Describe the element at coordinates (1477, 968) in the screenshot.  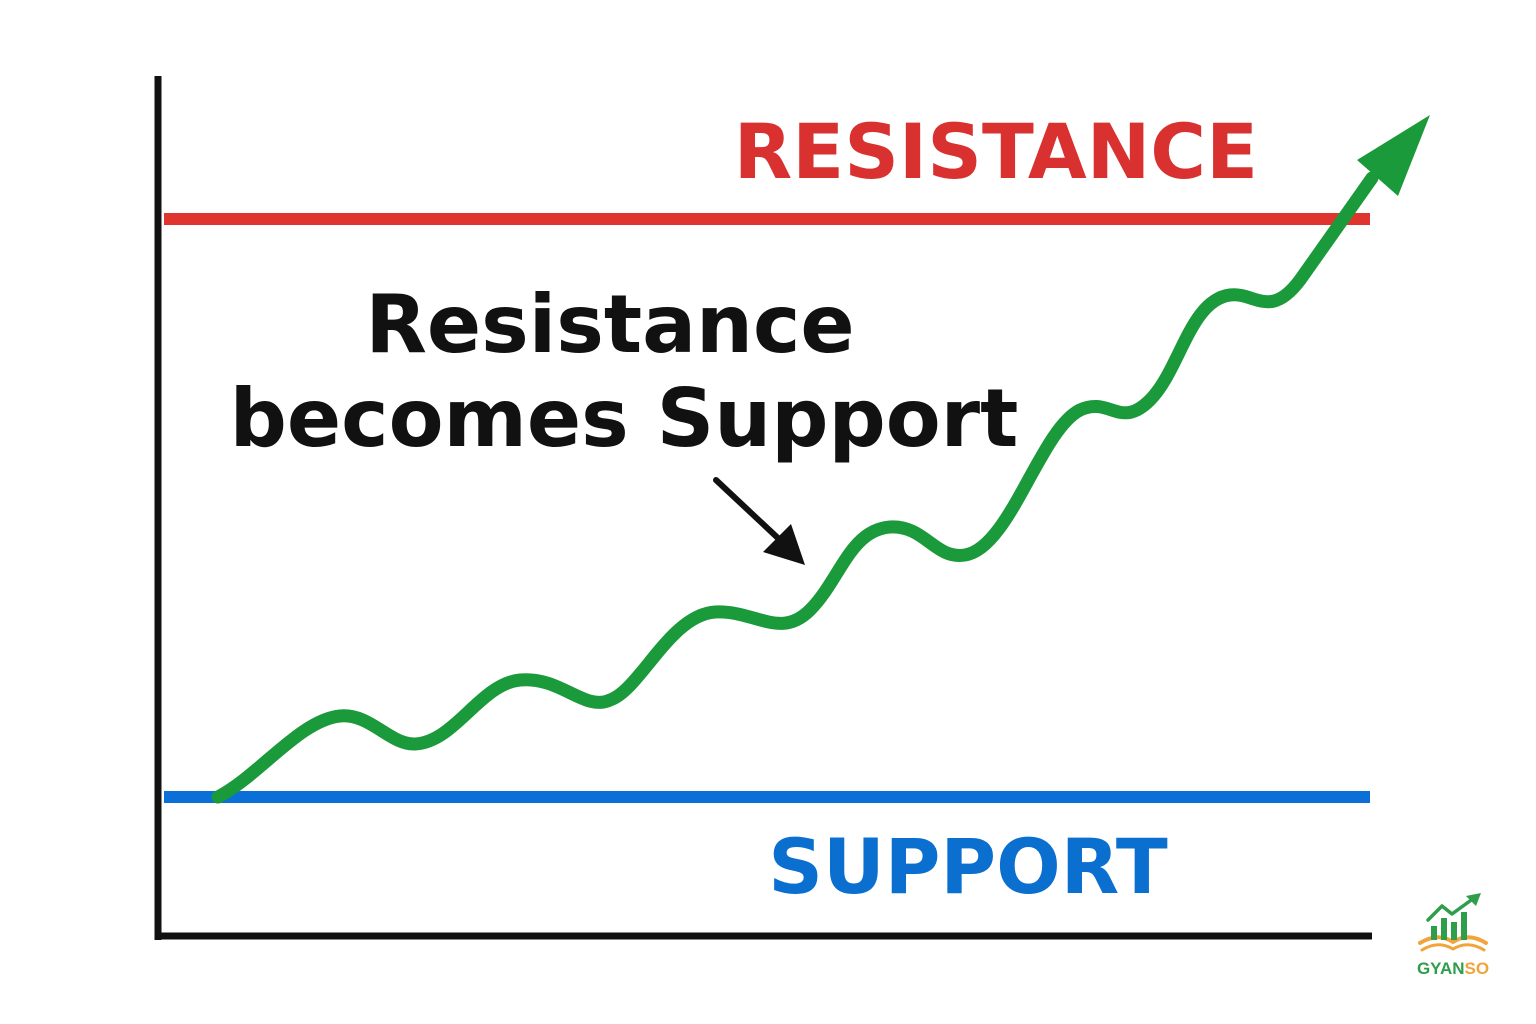
I see `logo-text-so: SO` at that location.